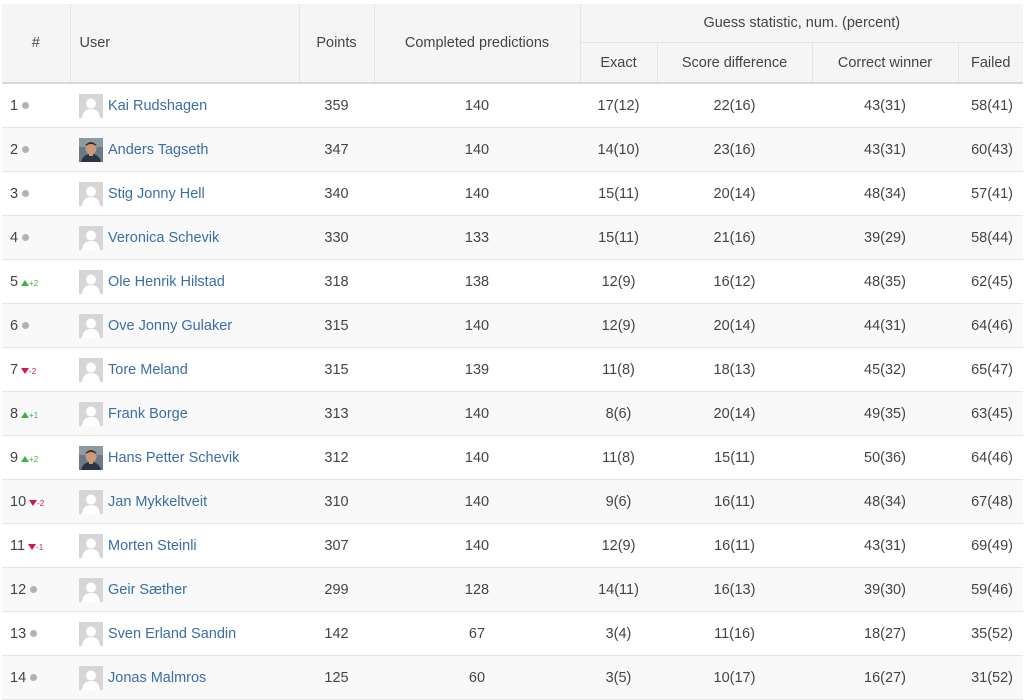 This screenshot has height=700, width=1024. What do you see at coordinates (336, 677) in the screenshot?
I see `points-cell: 125` at bounding box center [336, 677].